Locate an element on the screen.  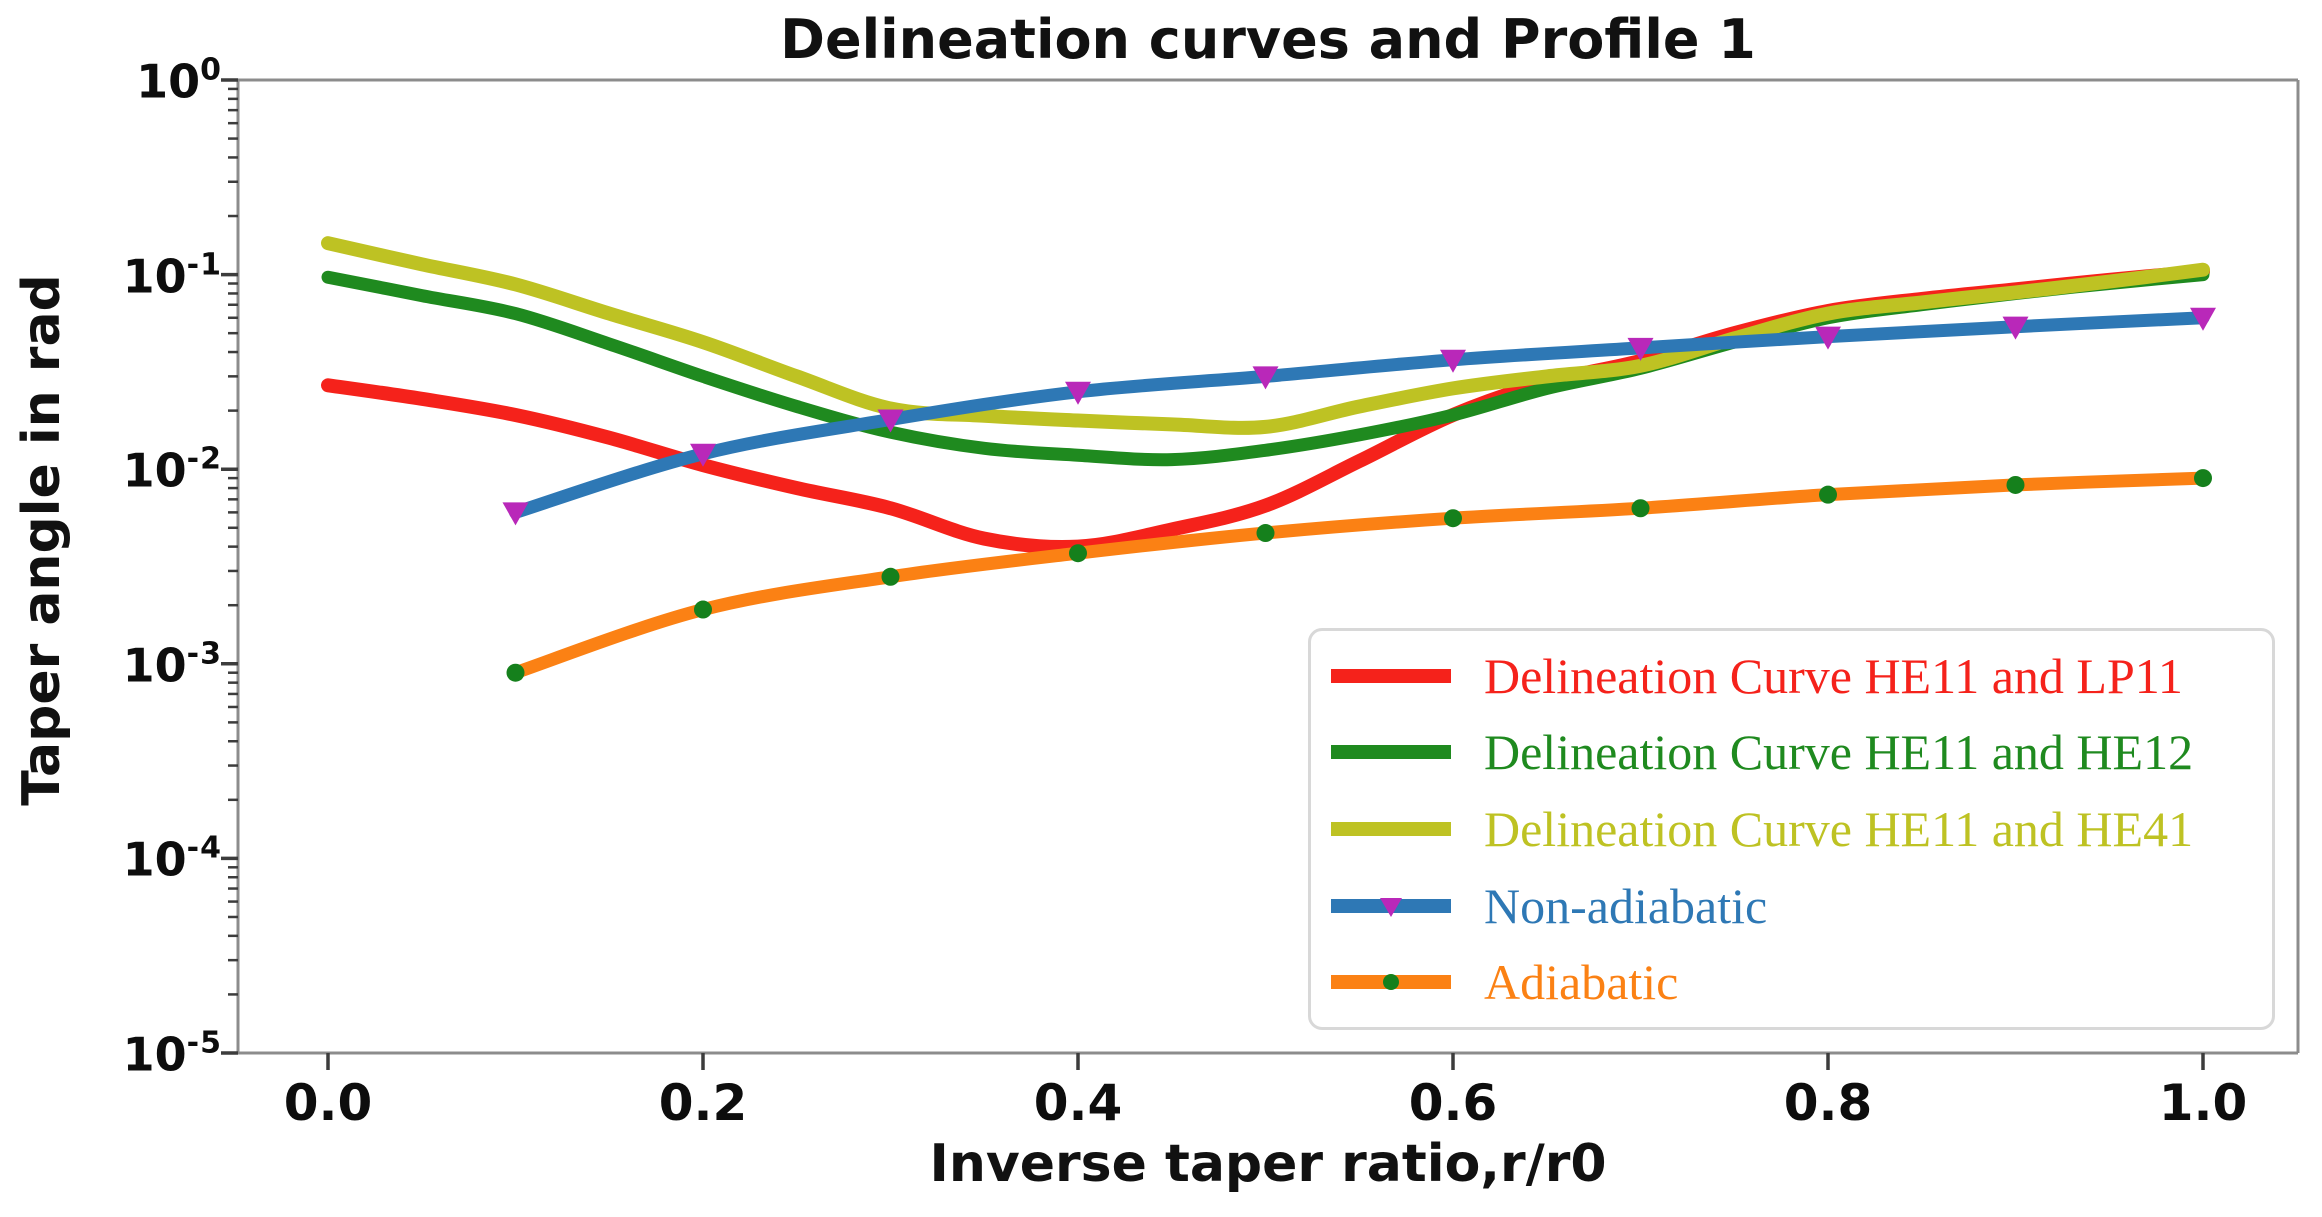
legend-row: Adiabatic is located at coordinates (1791, 982).